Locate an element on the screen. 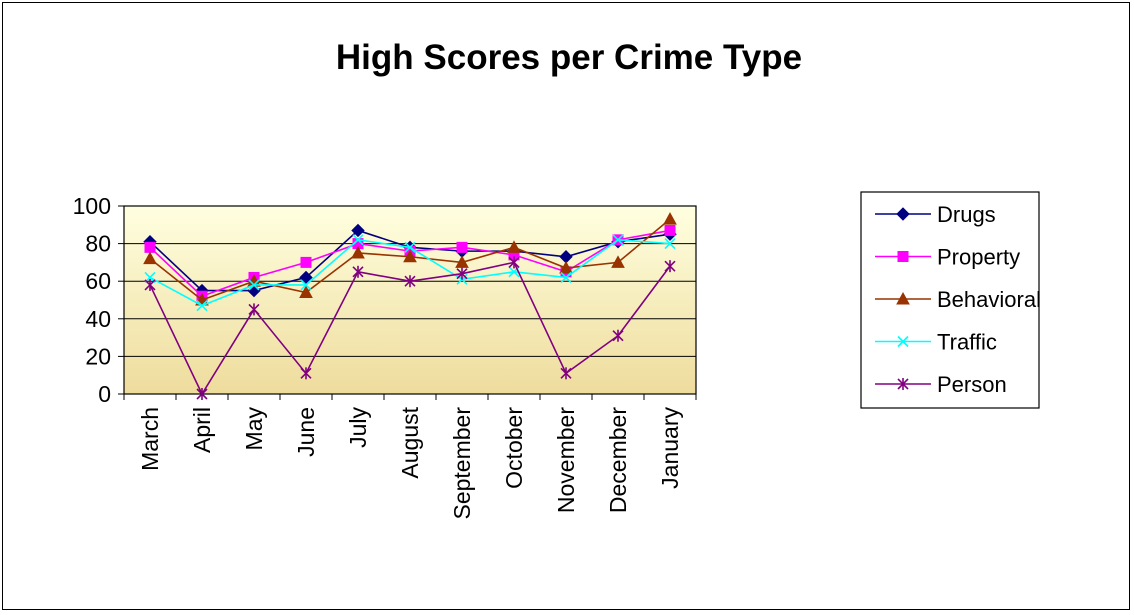 The height and width of the screenshot is (615, 1134). y-tick-label: 80 is located at coordinates (98, 244).